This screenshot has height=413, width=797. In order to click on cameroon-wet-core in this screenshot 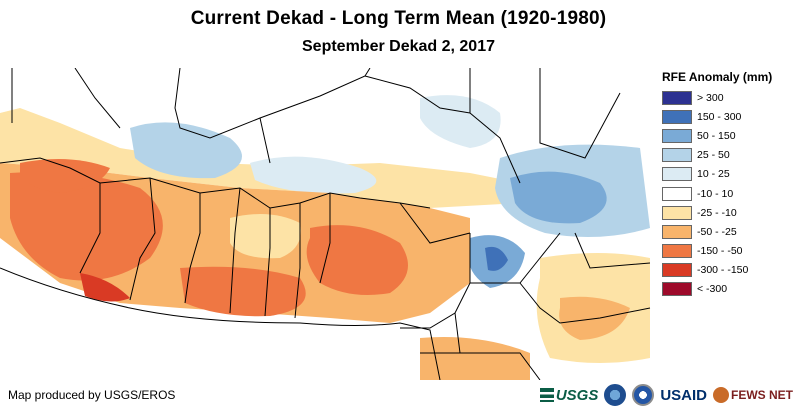, I will do `click(496, 258)`.